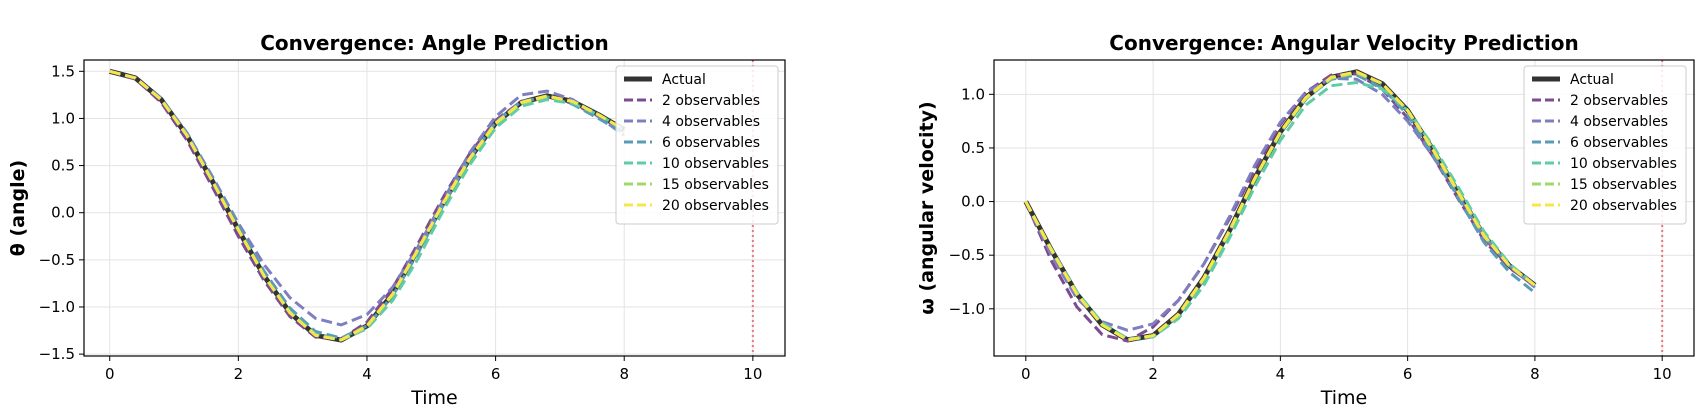  What do you see at coordinates (63, 71) in the screenshot?
I see `y-tick-label: 1.5` at bounding box center [63, 71].